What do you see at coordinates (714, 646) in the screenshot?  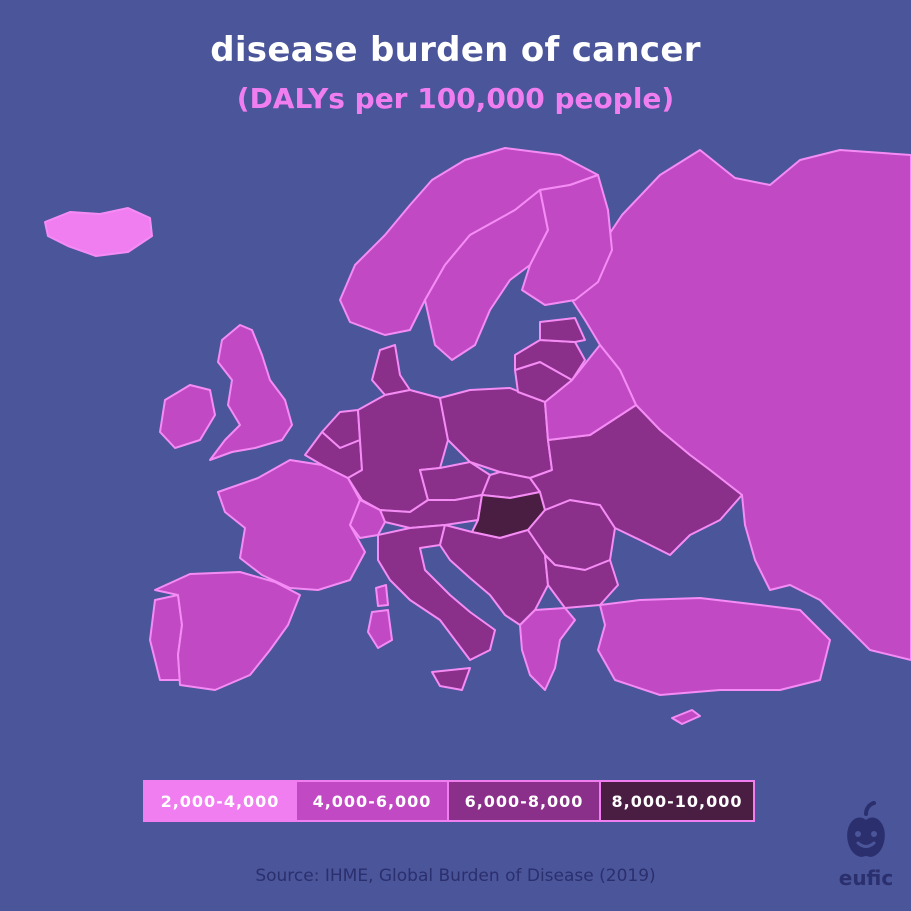 I see `region-turkey` at bounding box center [714, 646].